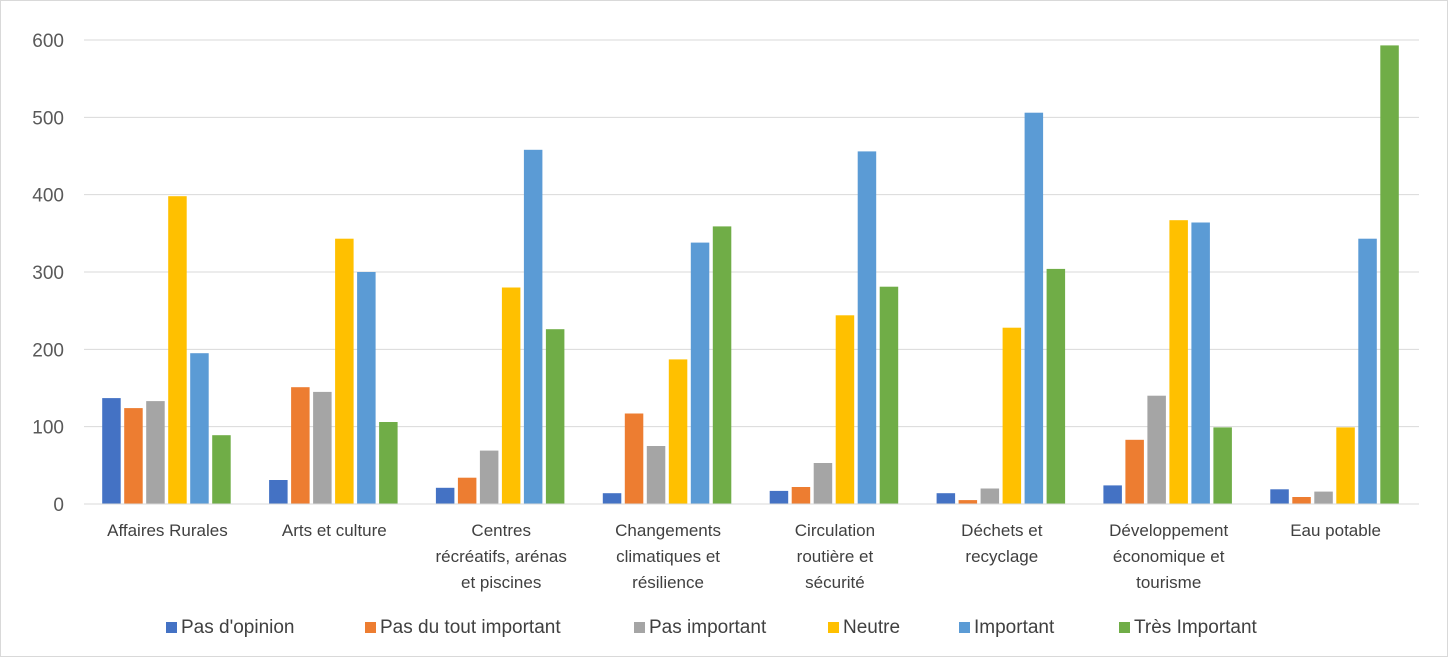 This screenshot has width=1448, height=658. Describe the element at coordinates (1335, 530) in the screenshot. I see `x-category-label: Eau potable` at that location.